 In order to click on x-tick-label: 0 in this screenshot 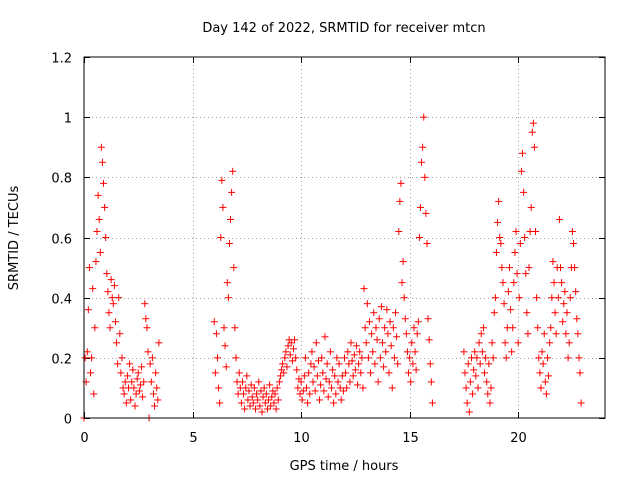, I will do `click(84, 438)`.